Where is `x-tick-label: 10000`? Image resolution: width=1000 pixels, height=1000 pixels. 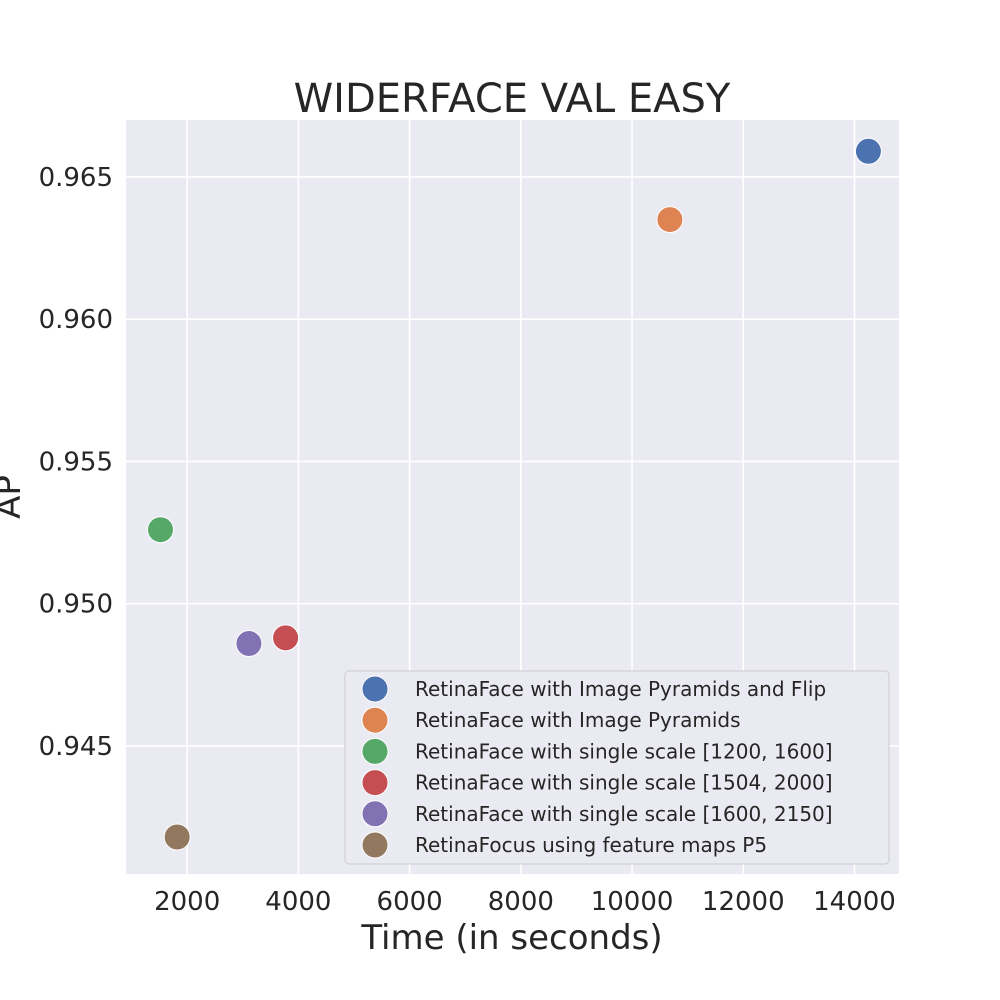 x-tick-label: 10000 is located at coordinates (632, 902).